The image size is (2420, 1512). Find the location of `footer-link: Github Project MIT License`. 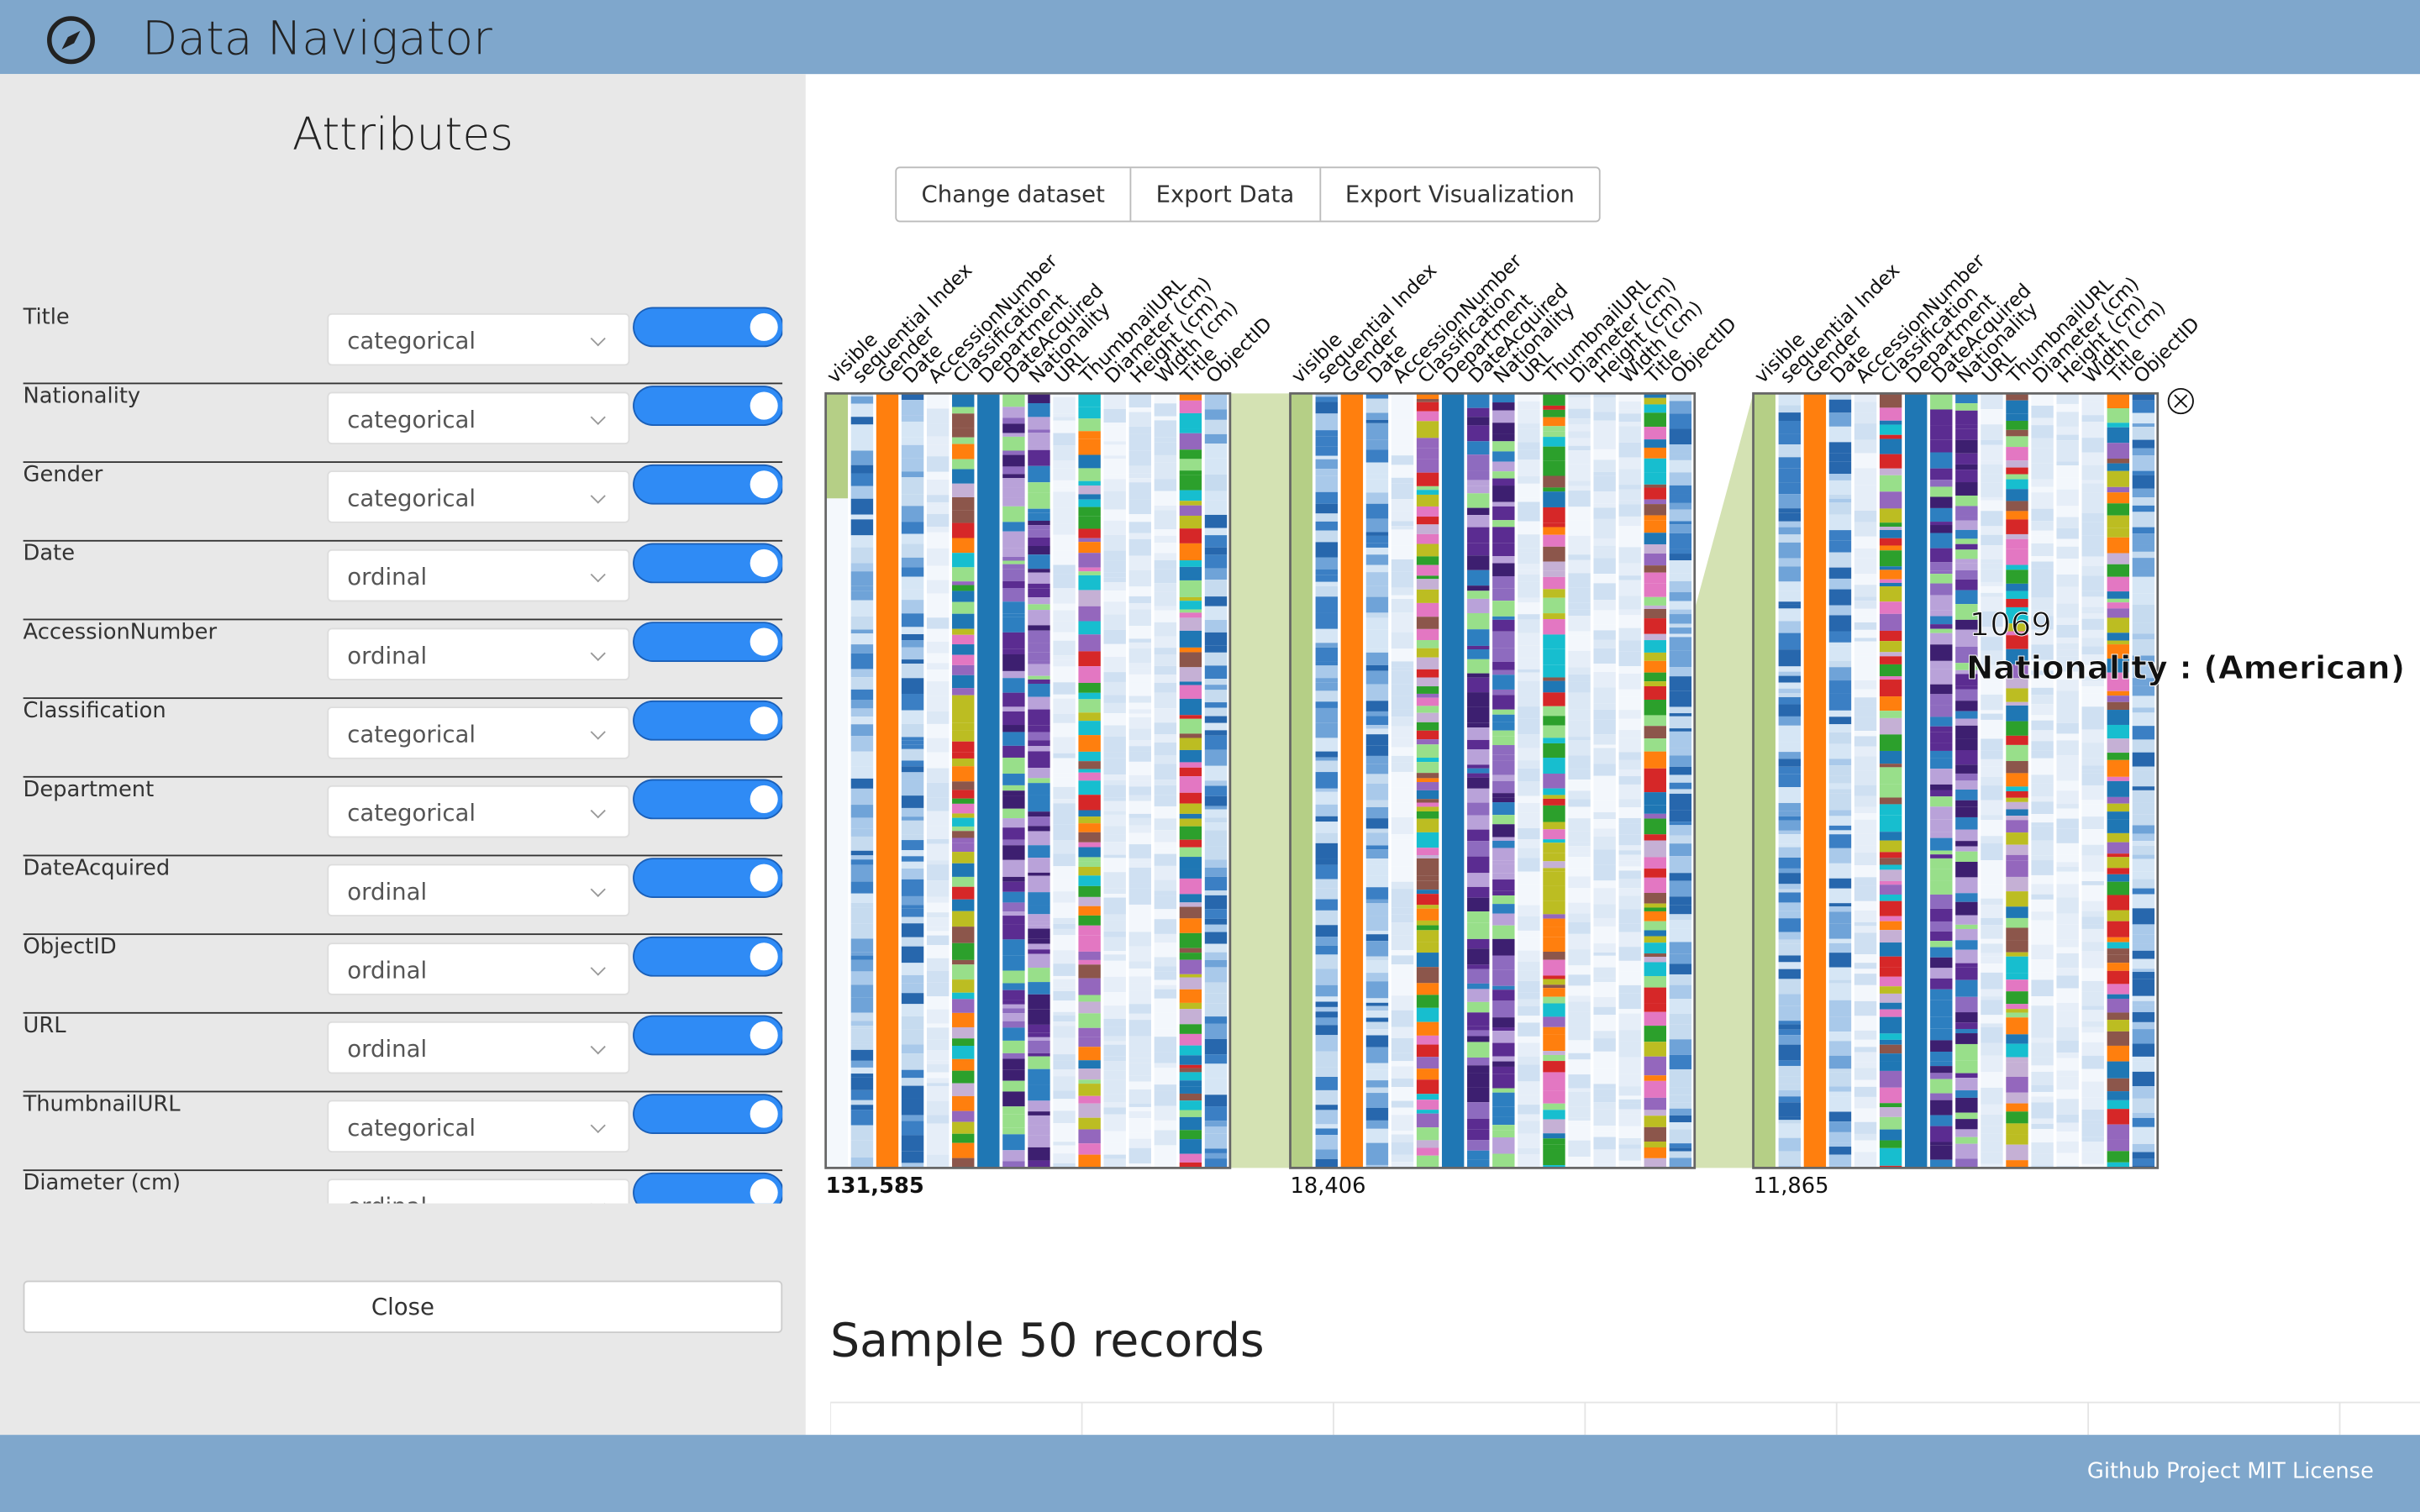

footer-link: Github Project MIT License is located at coordinates (2230, 1471).